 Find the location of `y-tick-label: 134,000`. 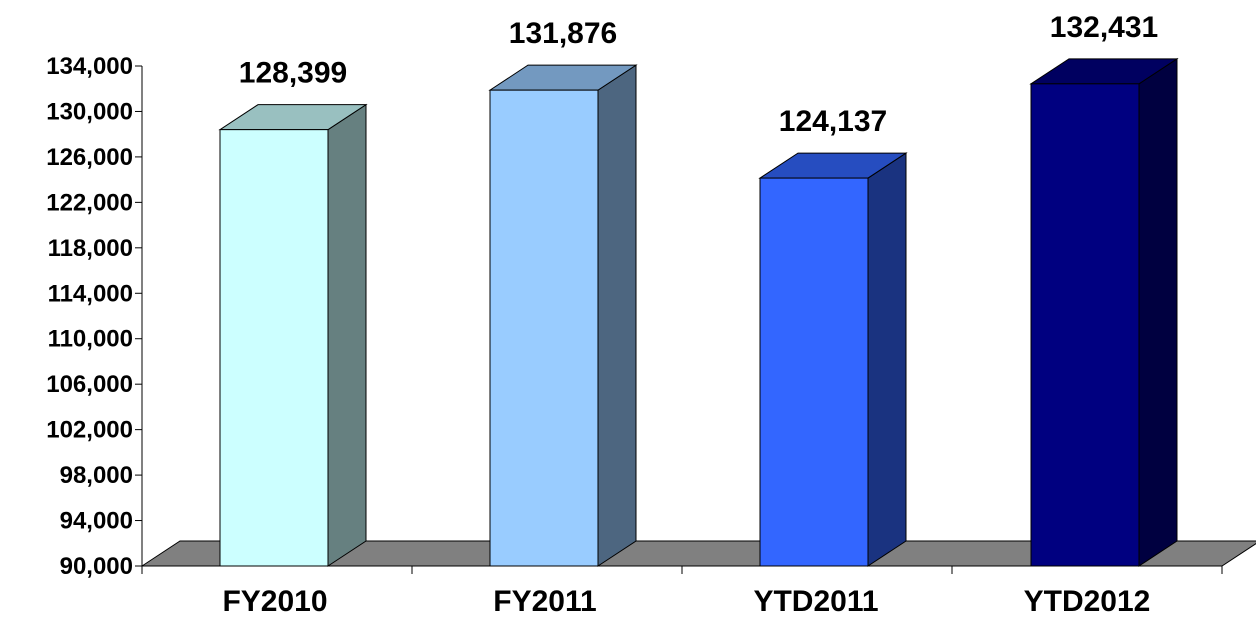

y-tick-label: 134,000 is located at coordinates (89, 66).